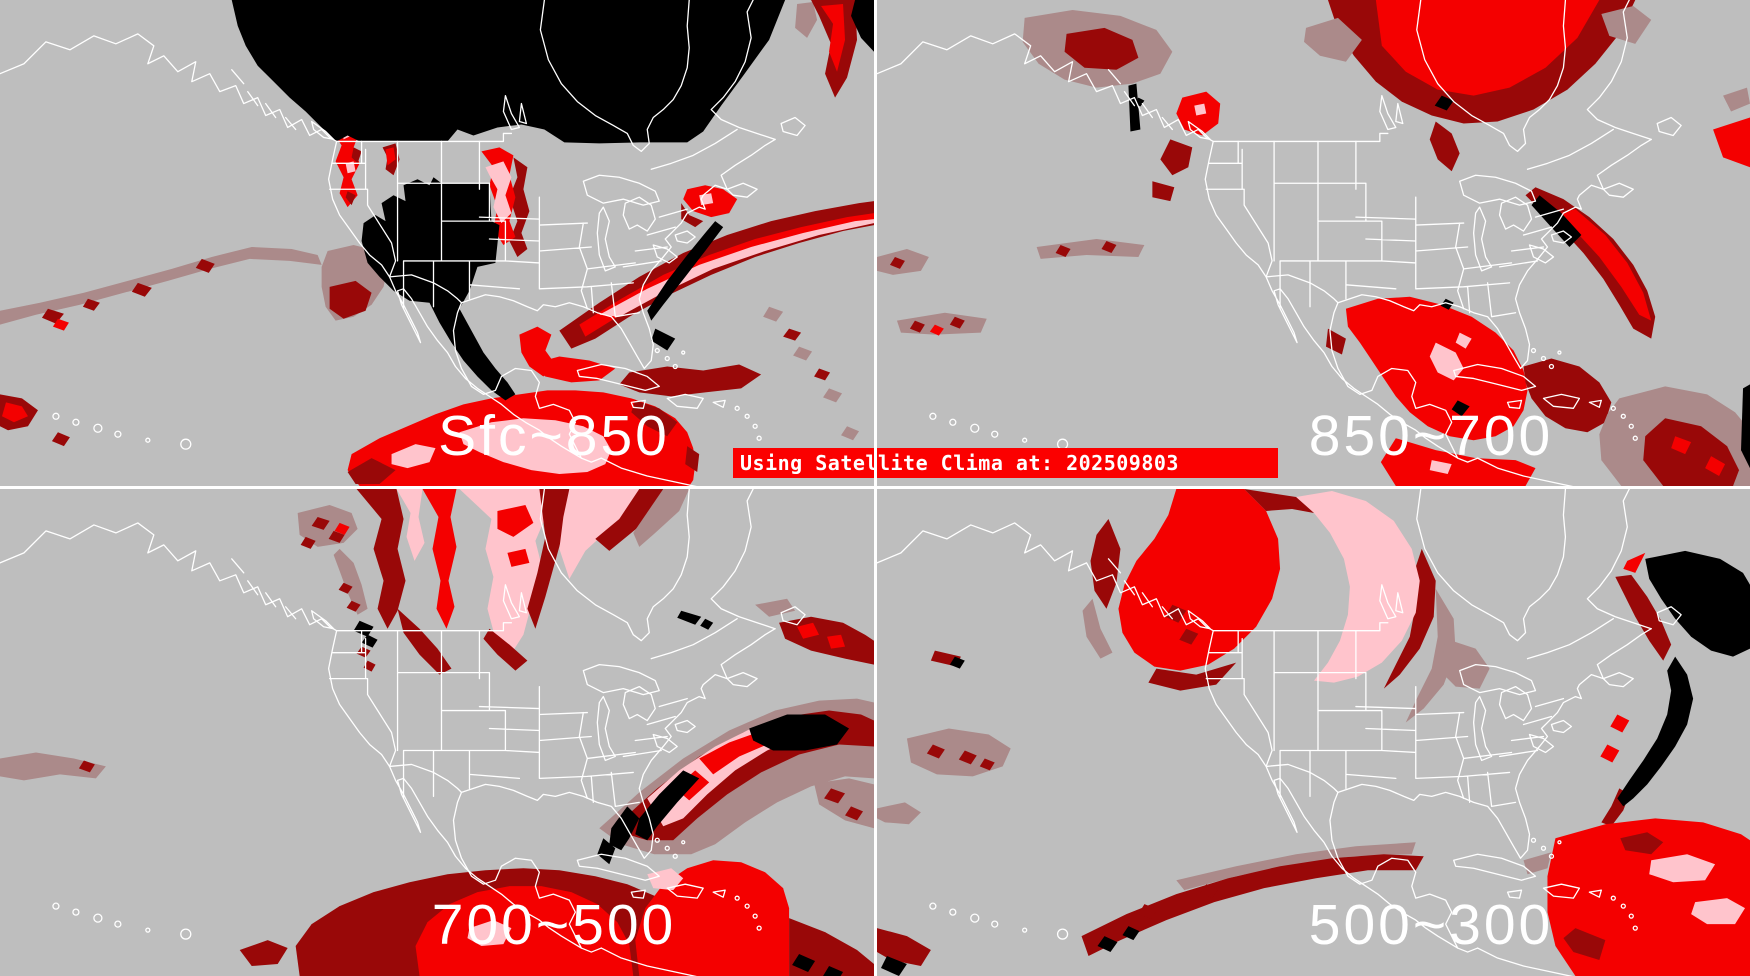 This screenshot has height=976, width=1750. Describe the element at coordinates (1431, 436) in the screenshot. I see `layer-label-850-700: 850~700` at that location.